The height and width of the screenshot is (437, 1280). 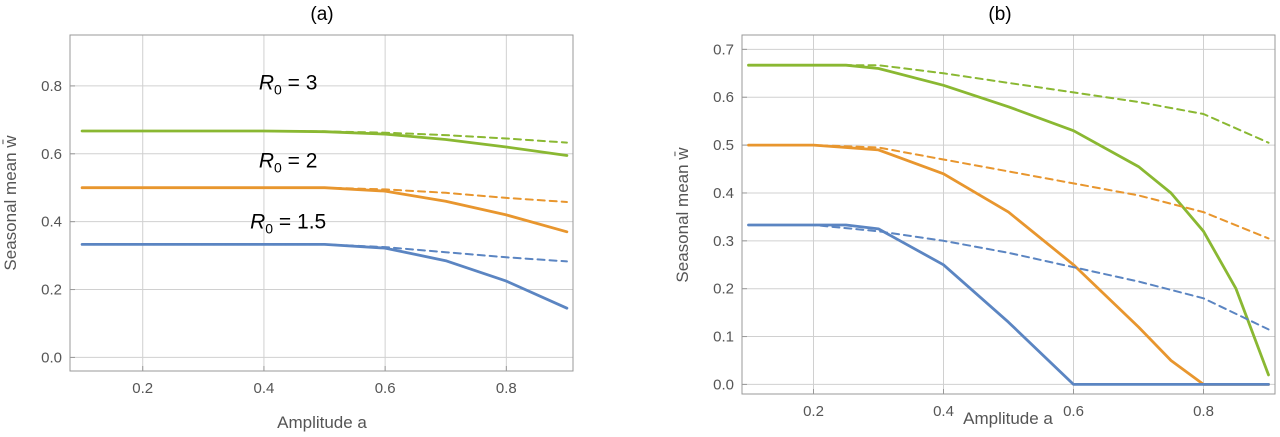 I want to click on panel-a-annotation: R0 = 2, so click(x=288, y=162).